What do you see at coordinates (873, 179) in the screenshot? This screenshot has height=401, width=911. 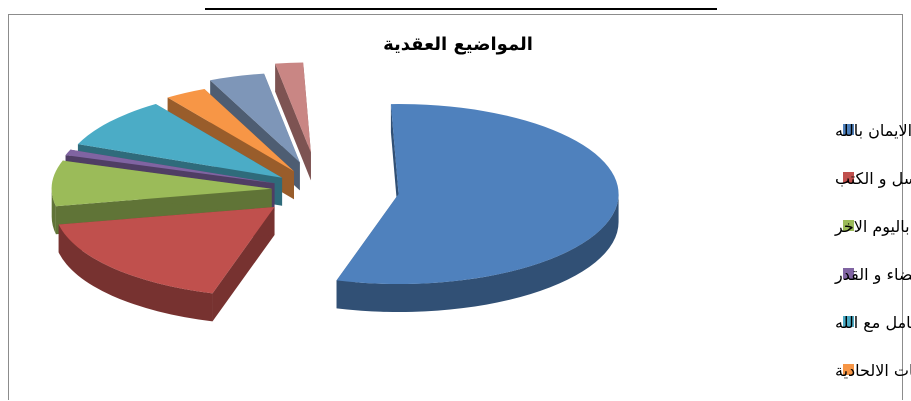 I see `legend-label-1: الايمان بالرسل و الكتب` at bounding box center [873, 179].